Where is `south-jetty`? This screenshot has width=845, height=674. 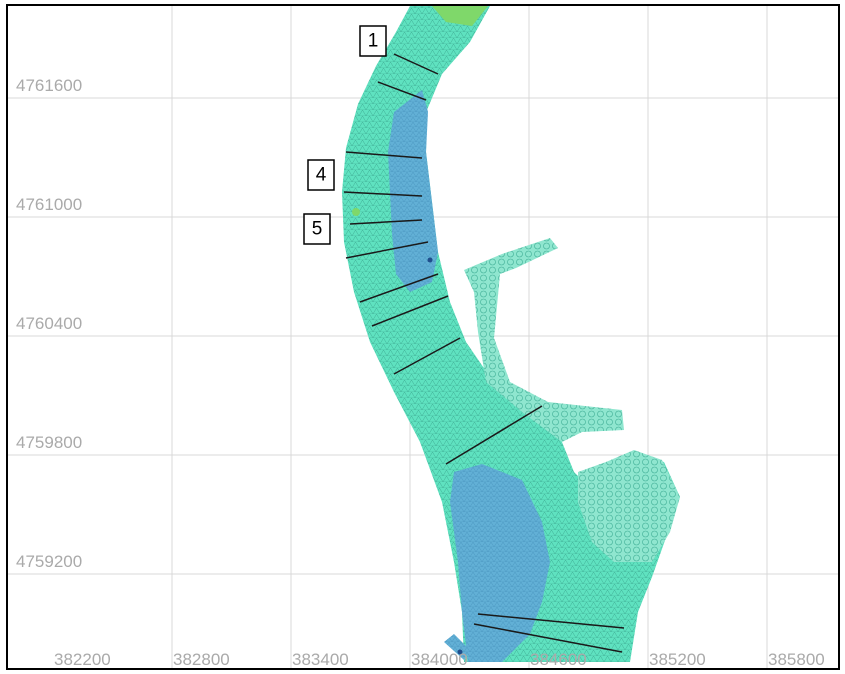 south-jetty is located at coordinates (457, 647).